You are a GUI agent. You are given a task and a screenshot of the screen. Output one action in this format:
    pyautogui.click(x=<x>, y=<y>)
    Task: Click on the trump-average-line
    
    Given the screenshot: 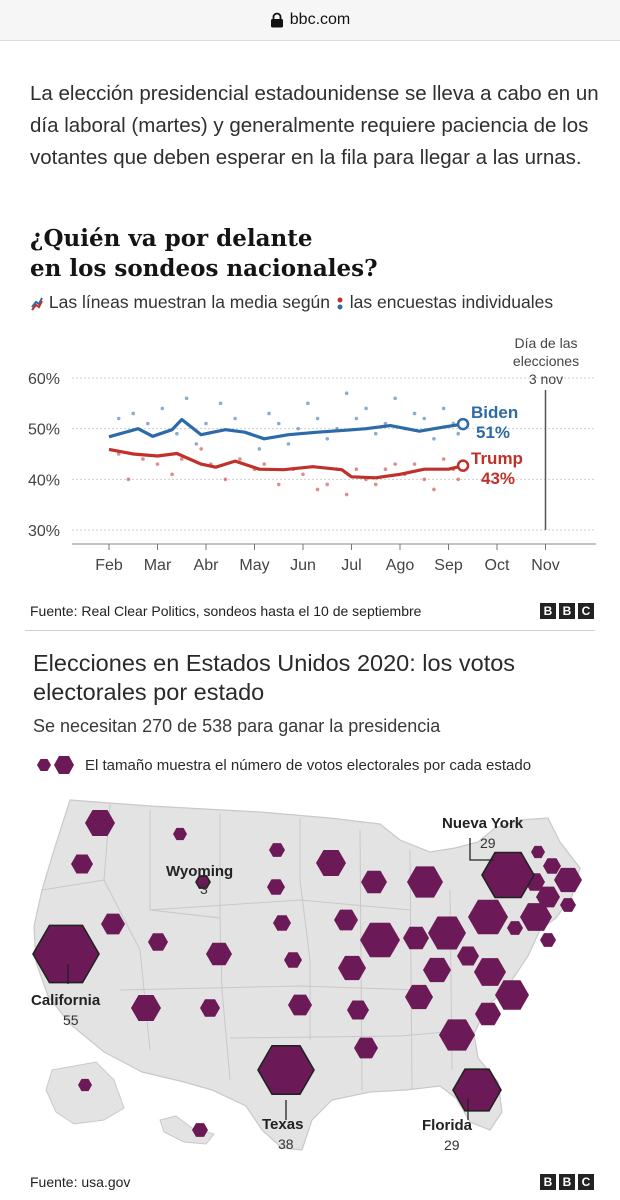 What is the action you would take?
    pyautogui.click(x=286, y=463)
    